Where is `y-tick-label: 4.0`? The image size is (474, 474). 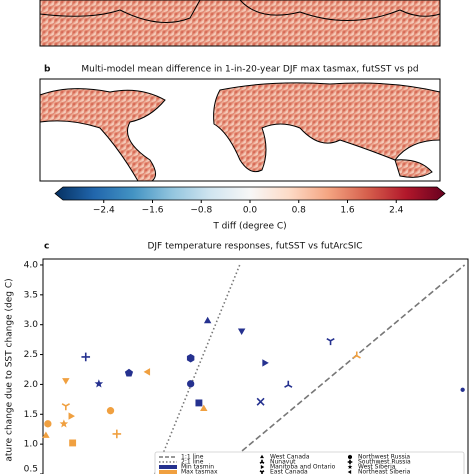 y-tick-label: 4.0 is located at coordinates (31, 265).